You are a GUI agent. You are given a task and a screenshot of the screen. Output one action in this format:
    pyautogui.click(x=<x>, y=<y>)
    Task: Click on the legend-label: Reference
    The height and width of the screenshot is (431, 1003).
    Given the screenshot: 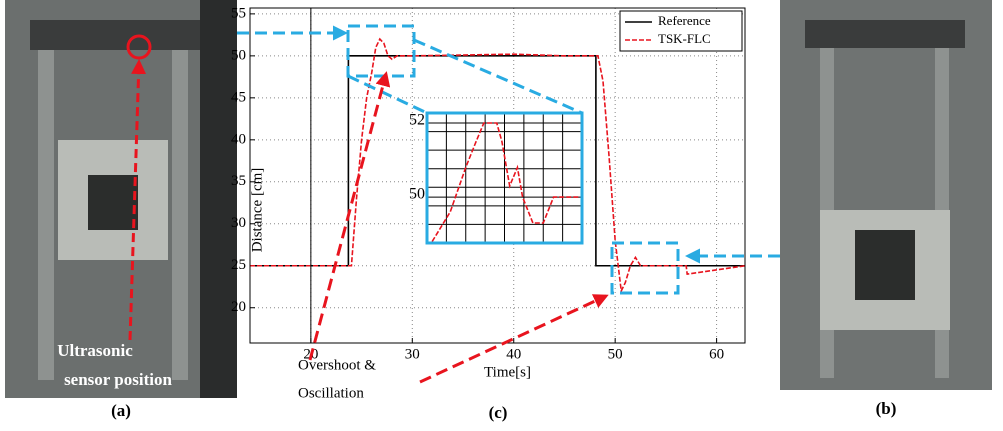 What is the action you would take?
    pyautogui.click(x=684, y=20)
    